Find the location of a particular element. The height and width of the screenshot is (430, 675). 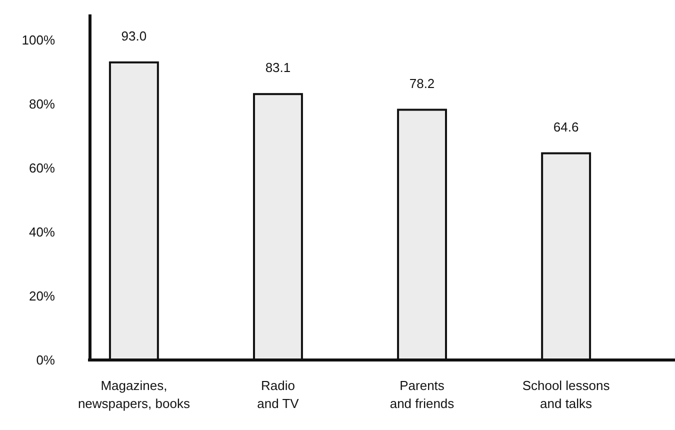

y-tick-label: 80% is located at coordinates (42, 104).